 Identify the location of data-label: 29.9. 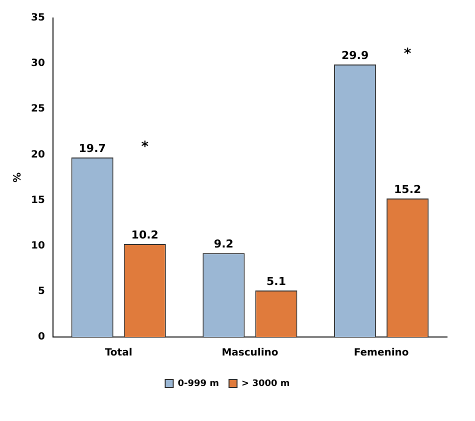
(355, 55).